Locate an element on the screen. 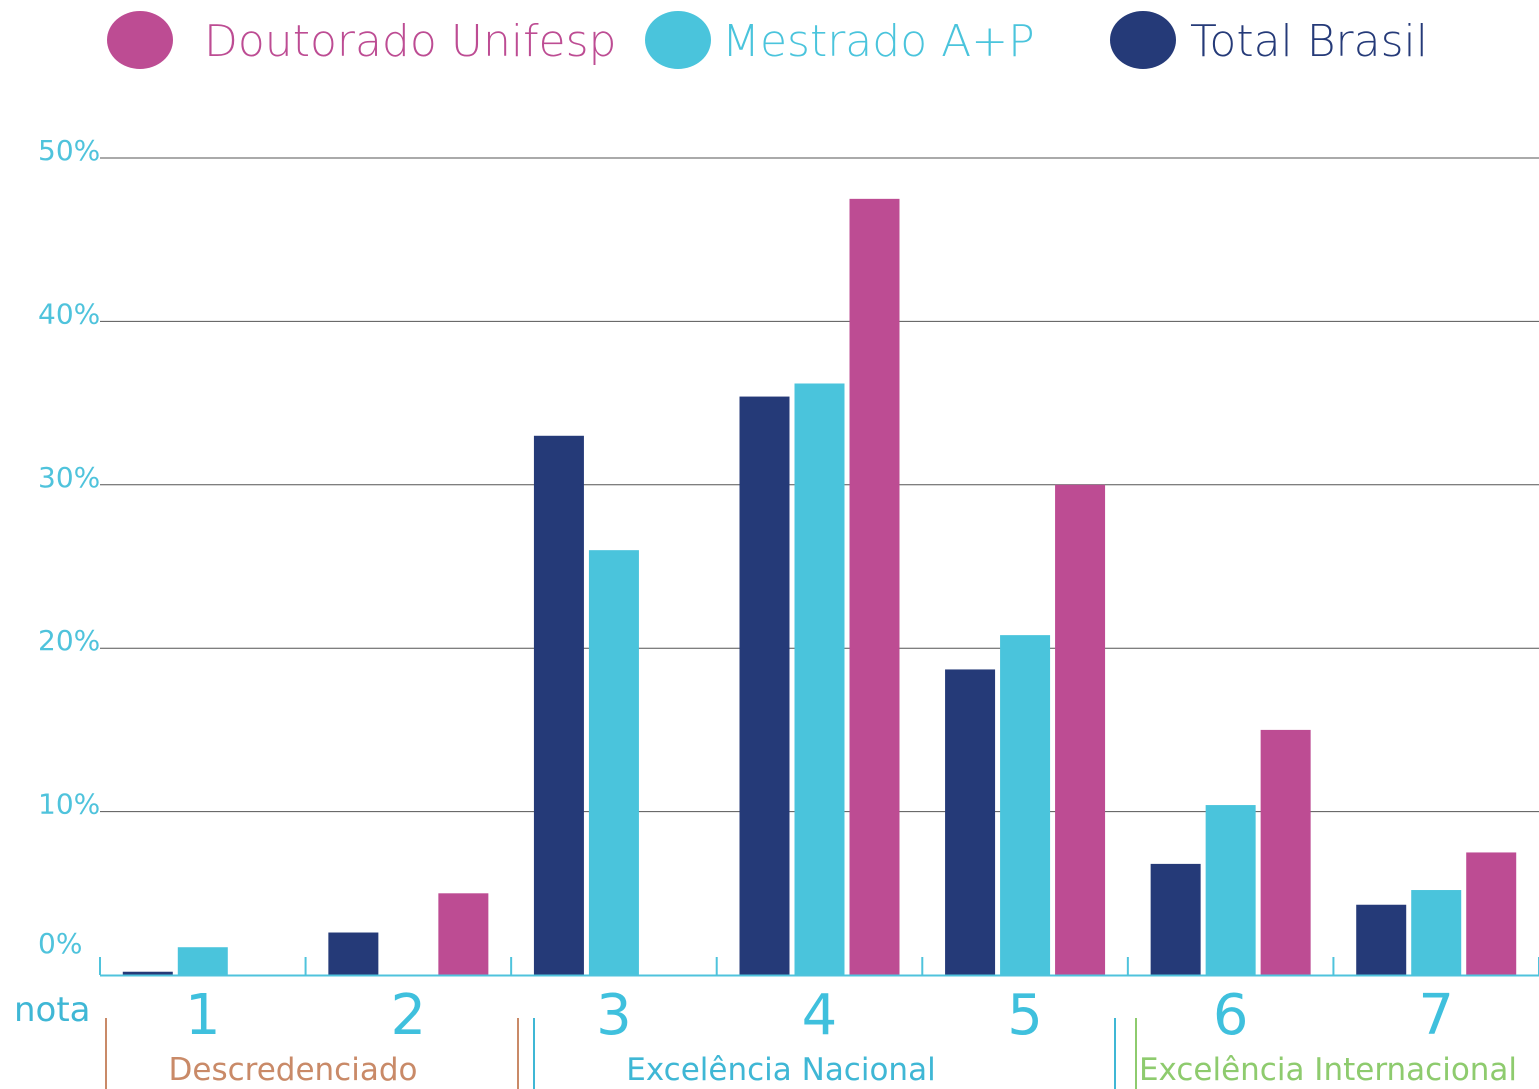 The width and height of the screenshot is (1539, 1089). legend-label-mestrado: Mestrado A+P is located at coordinates (878, 41).